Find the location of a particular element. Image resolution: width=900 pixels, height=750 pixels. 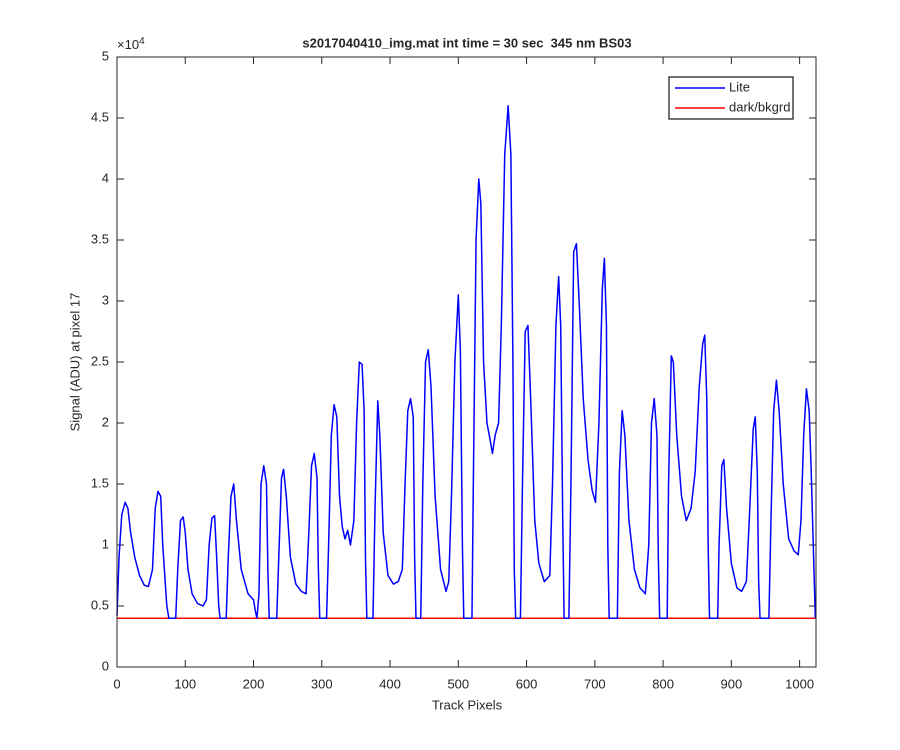

x-tick-label: 600 is located at coordinates (527, 683).